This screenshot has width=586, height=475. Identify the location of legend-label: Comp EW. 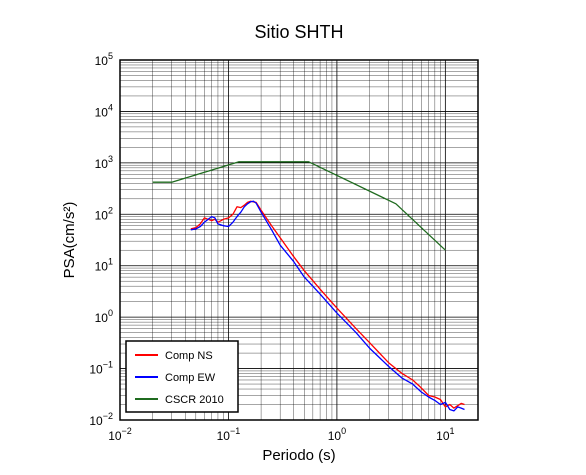
(190, 378).